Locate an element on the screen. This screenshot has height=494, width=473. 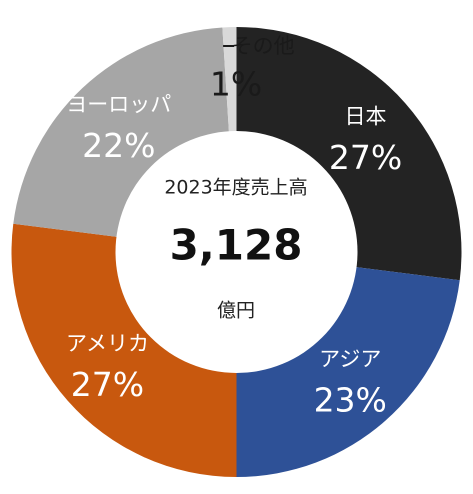
slice-label-other: その他 is located at coordinates (263, 46).